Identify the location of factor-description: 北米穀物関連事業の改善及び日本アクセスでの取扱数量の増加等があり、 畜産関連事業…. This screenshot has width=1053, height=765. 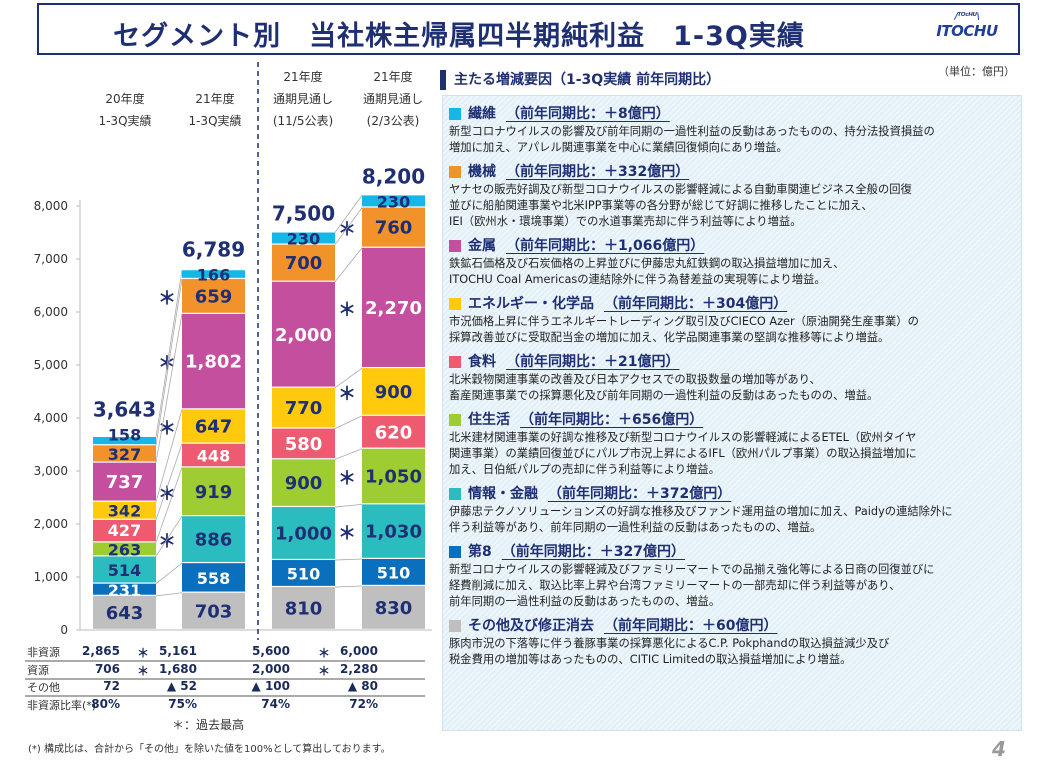
(664, 387).